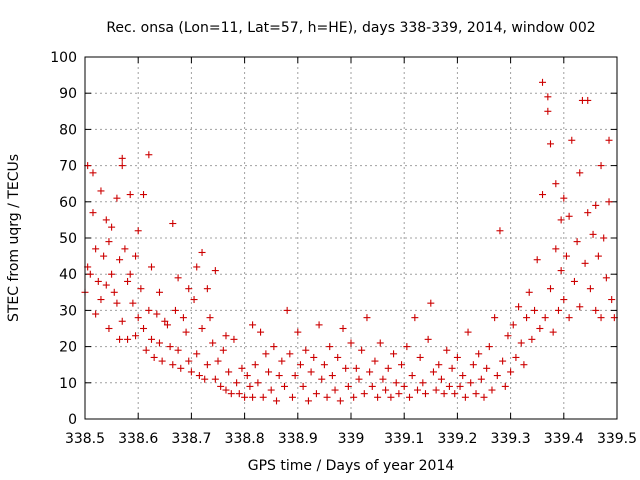  Describe the element at coordinates (68, 384) in the screenshot. I see `y-tick-label: 10` at that location.